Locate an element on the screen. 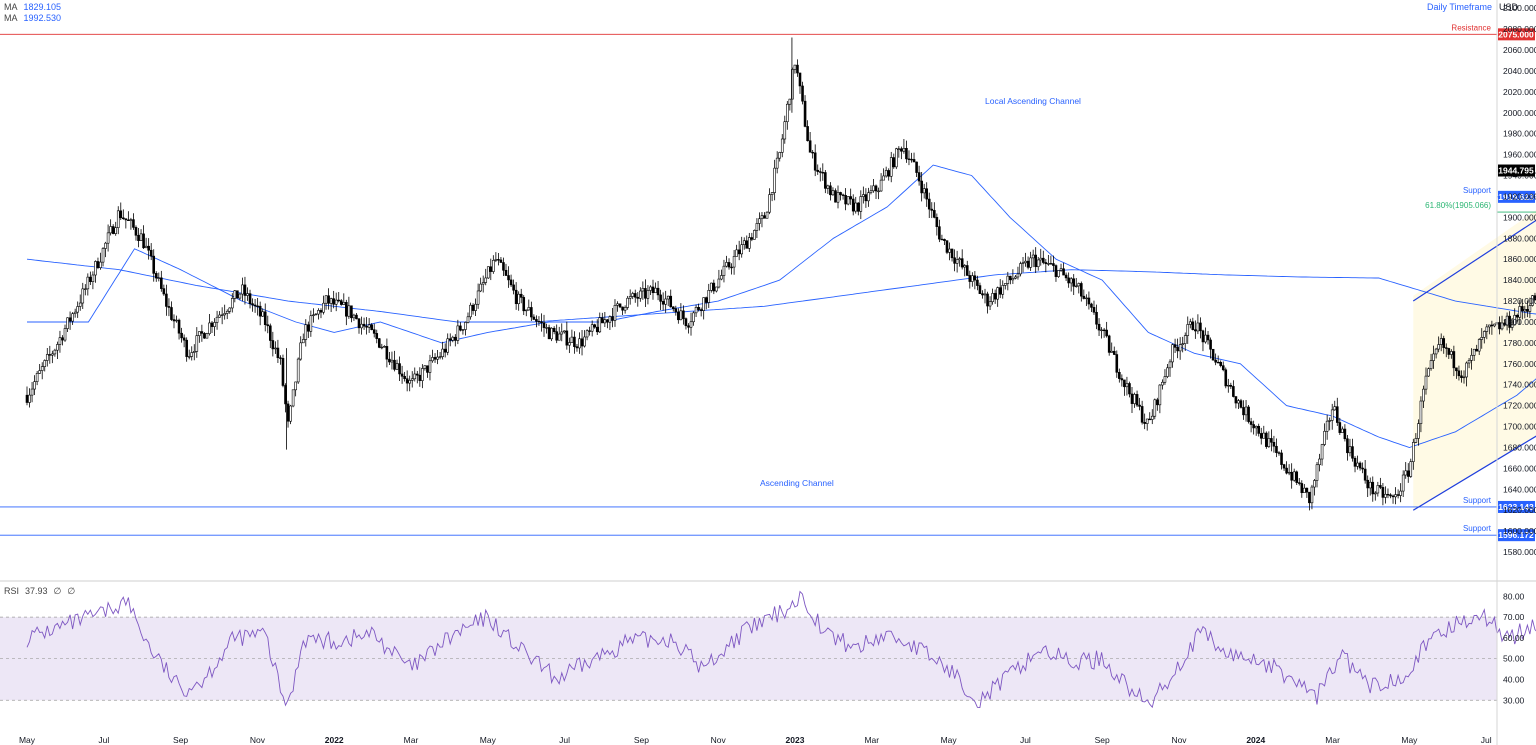 The height and width of the screenshot is (745, 1536). price-tick-0: 1580.000 is located at coordinates (1519, 552).